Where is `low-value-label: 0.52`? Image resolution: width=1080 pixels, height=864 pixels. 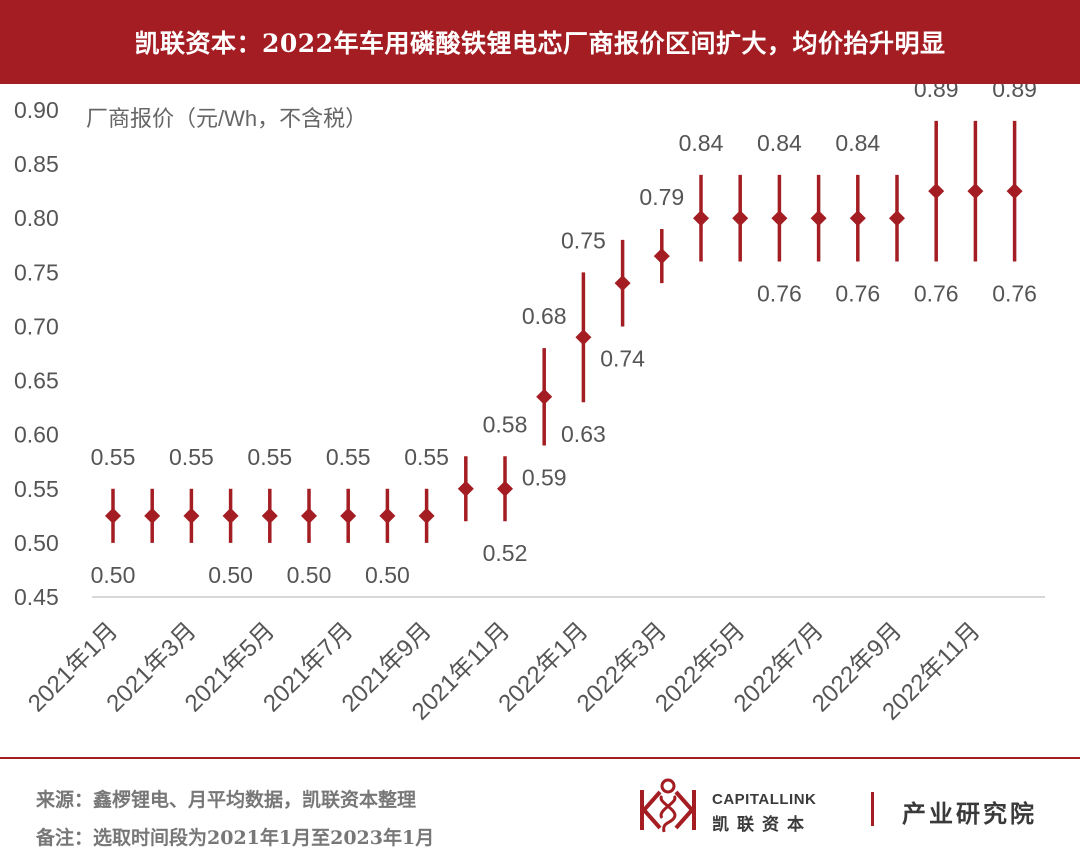
low-value-label: 0.52 is located at coordinates (505, 553).